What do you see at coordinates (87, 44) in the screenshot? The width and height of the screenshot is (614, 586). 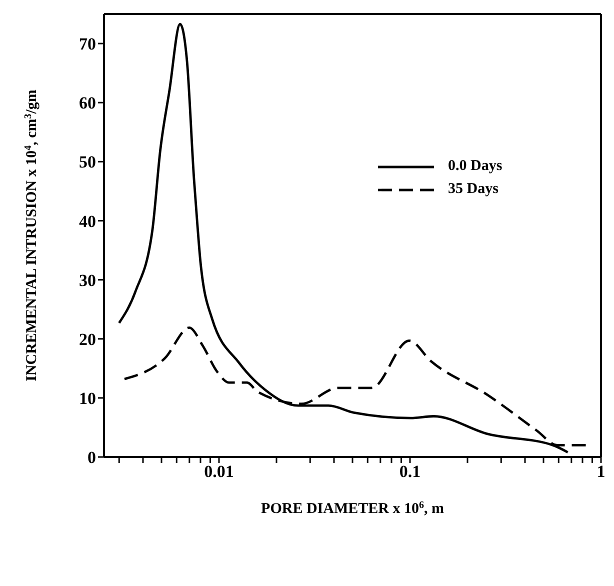 I see `y-tick-label: 70` at bounding box center [87, 44].